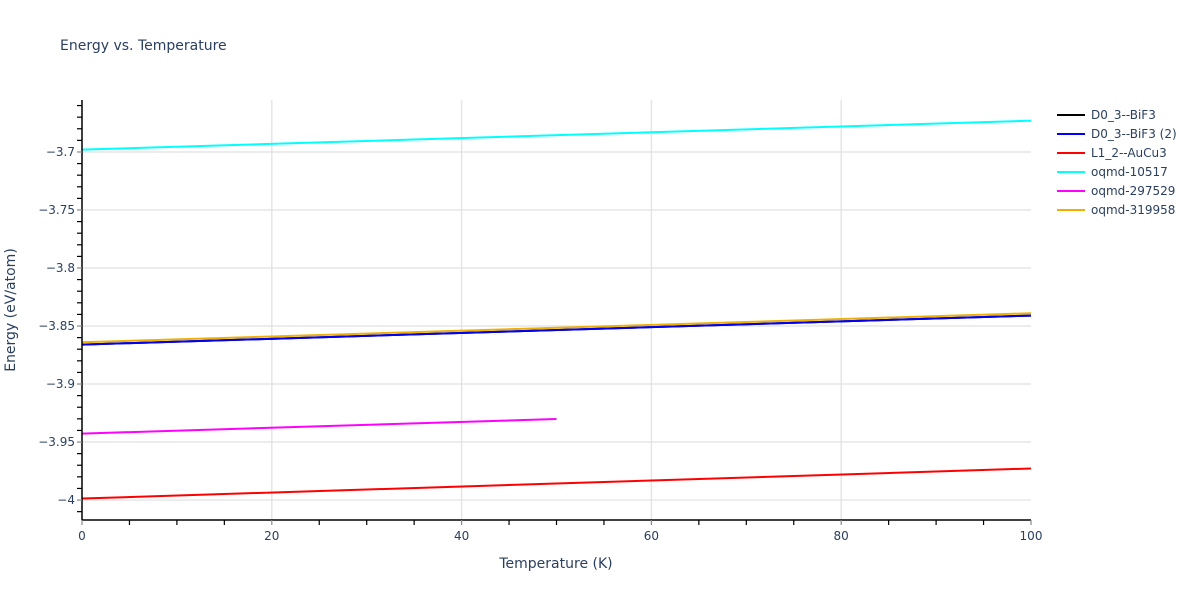  What do you see at coordinates (60, 152) in the screenshot?
I see `y-tick-label: −3.7` at bounding box center [60, 152].